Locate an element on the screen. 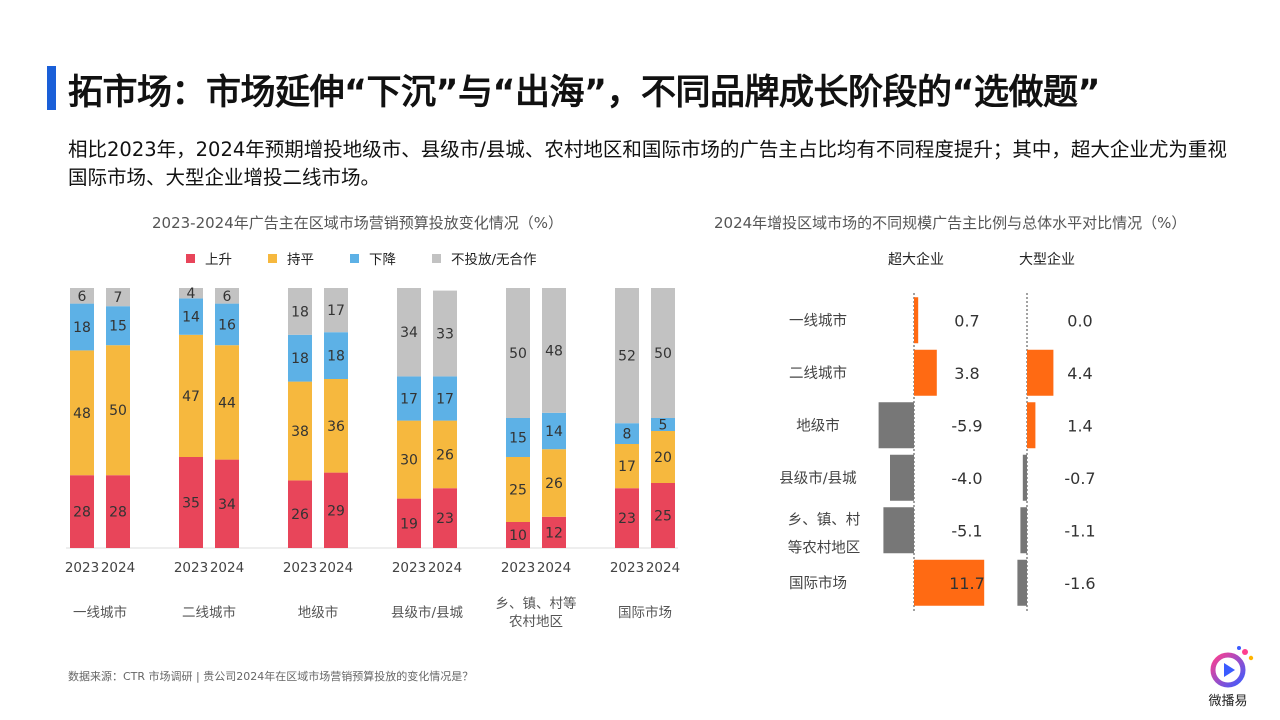 This screenshot has height=720, width=1280. stacked-bar-value-label: 14 is located at coordinates (191, 318).